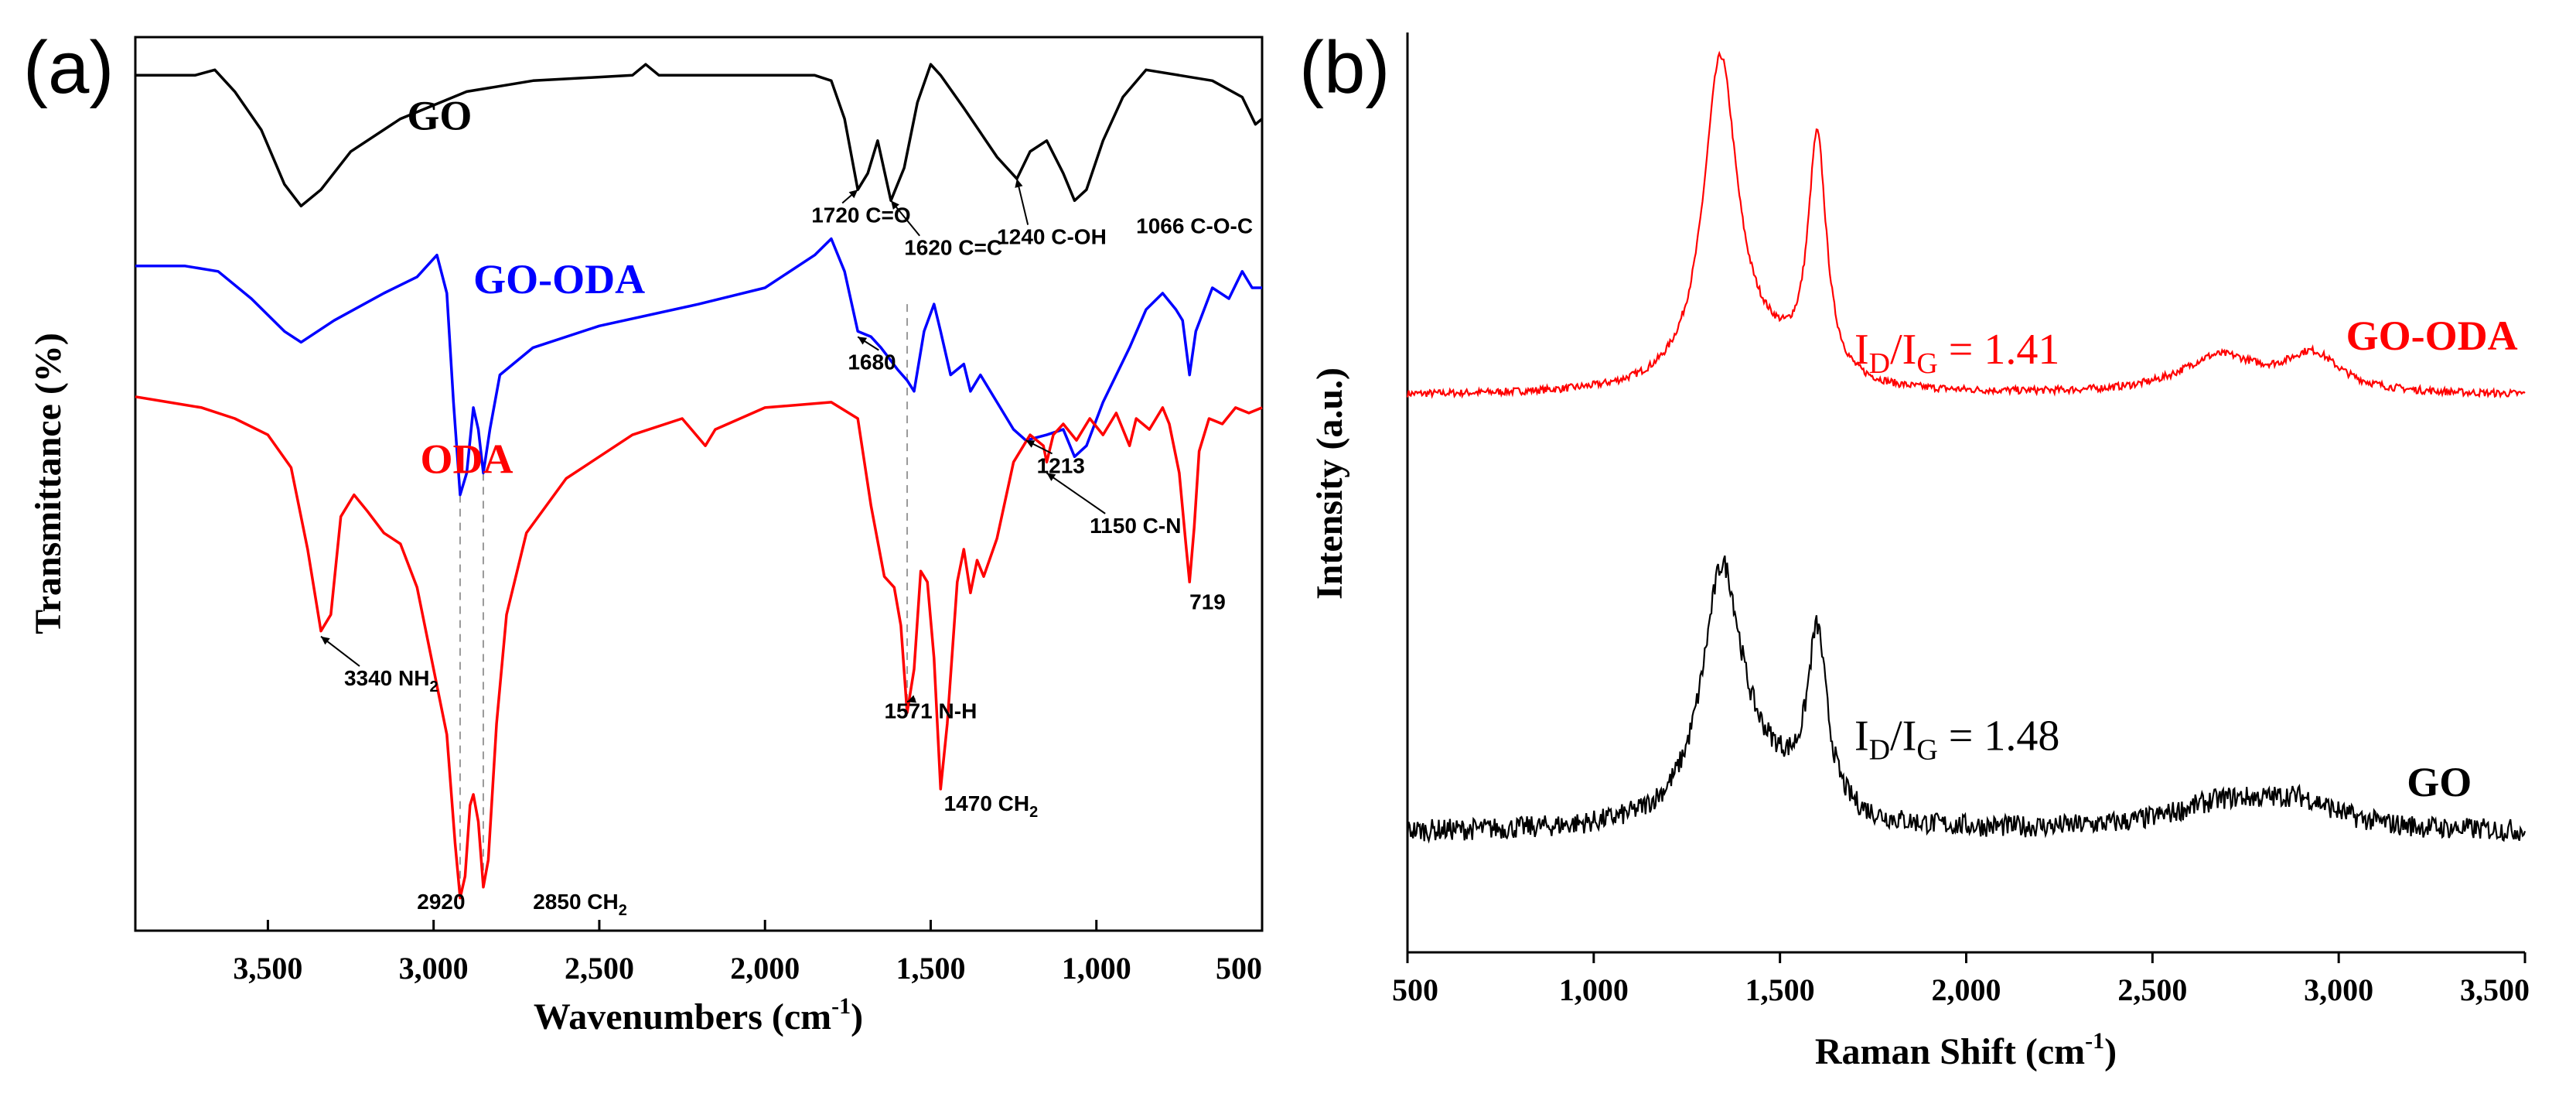 The width and height of the screenshot is (2576, 1097). I want to click on peak-label-1150-c-n: 1150 C-N, so click(1135, 526).